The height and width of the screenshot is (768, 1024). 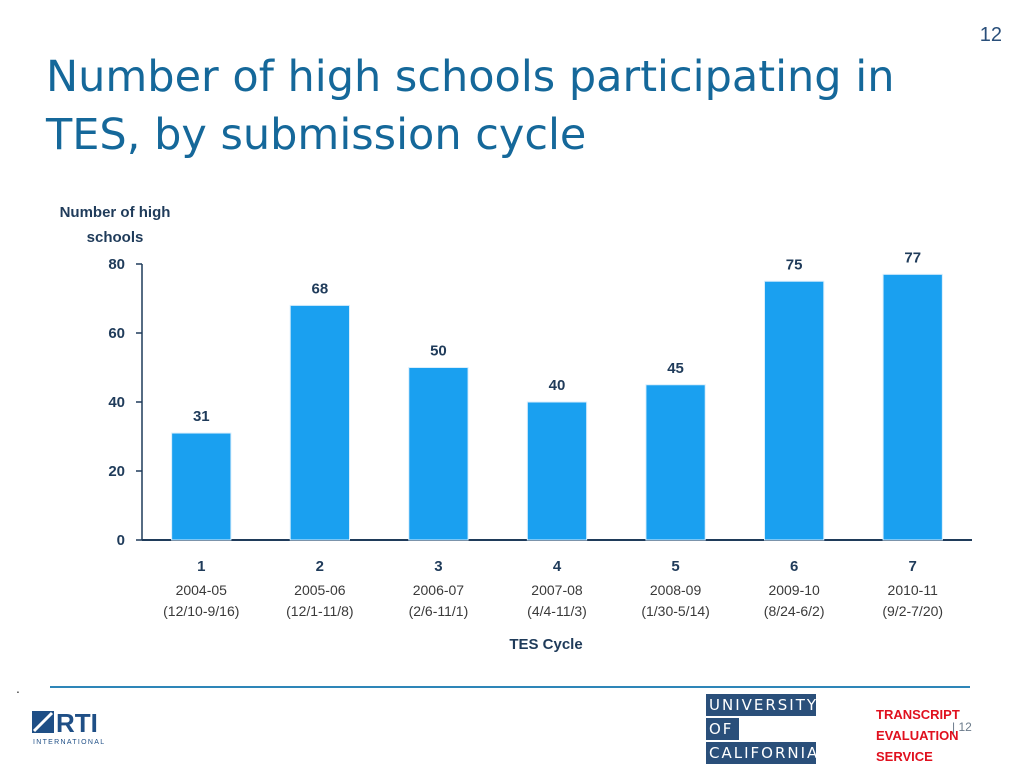 What do you see at coordinates (115, 237) in the screenshot?
I see `y-axis-title-line: schools` at bounding box center [115, 237].